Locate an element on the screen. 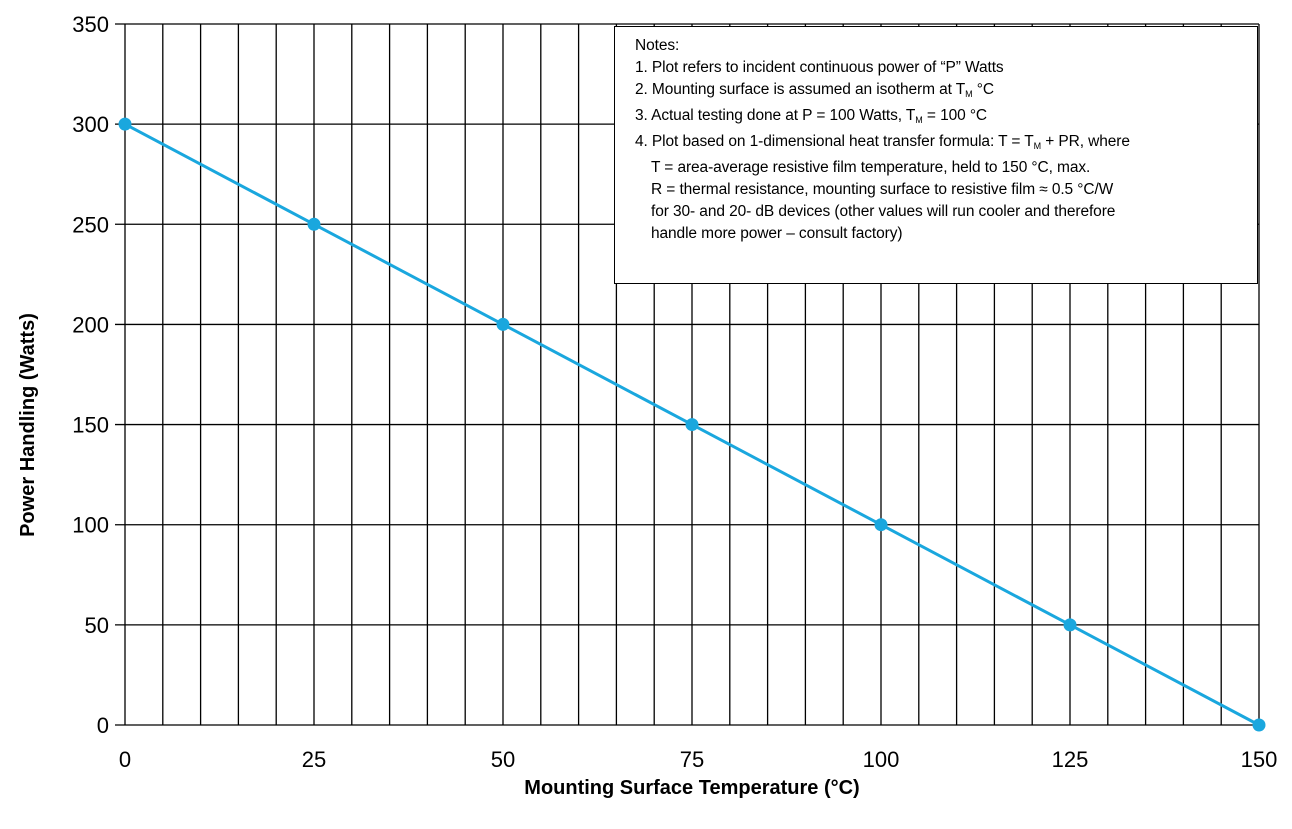 Image resolution: width=1292 pixels, height=829 pixels. x-tick-label: 125 is located at coordinates (1070, 759).